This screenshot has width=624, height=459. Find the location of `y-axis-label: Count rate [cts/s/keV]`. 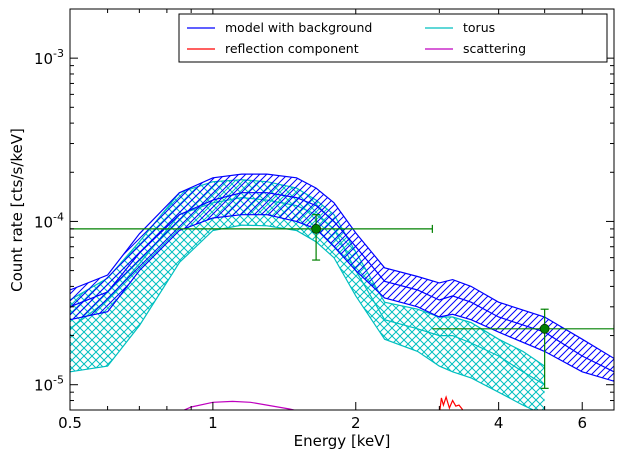

y-axis-label: Count rate [cts/s/keV] is located at coordinates (17, 210).